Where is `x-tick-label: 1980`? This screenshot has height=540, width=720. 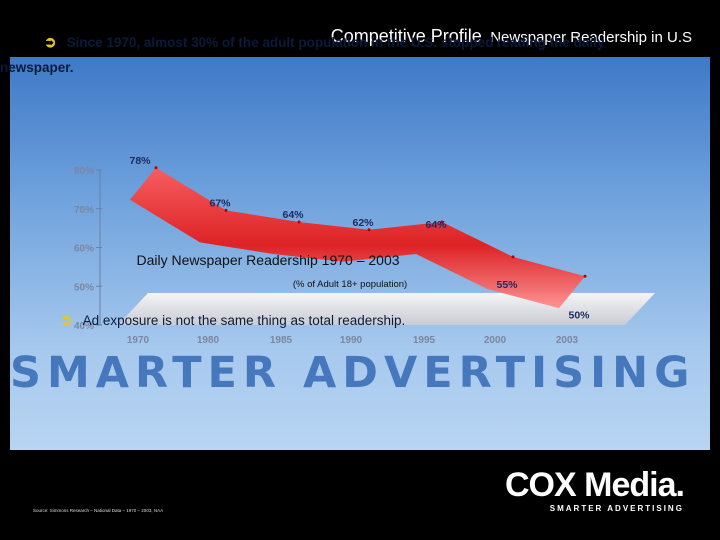
x-tick-label: 1980 is located at coordinates (208, 340).